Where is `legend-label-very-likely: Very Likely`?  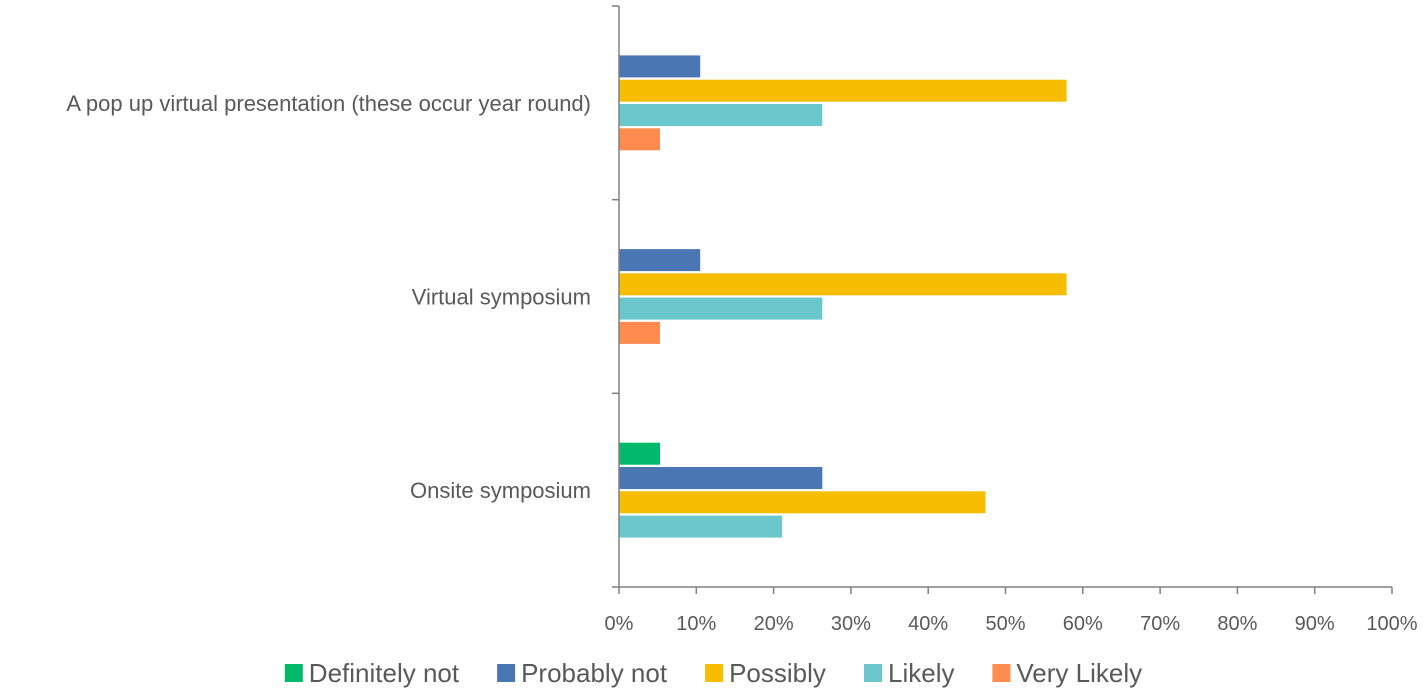 legend-label-very-likely: Very Likely is located at coordinates (1079, 673).